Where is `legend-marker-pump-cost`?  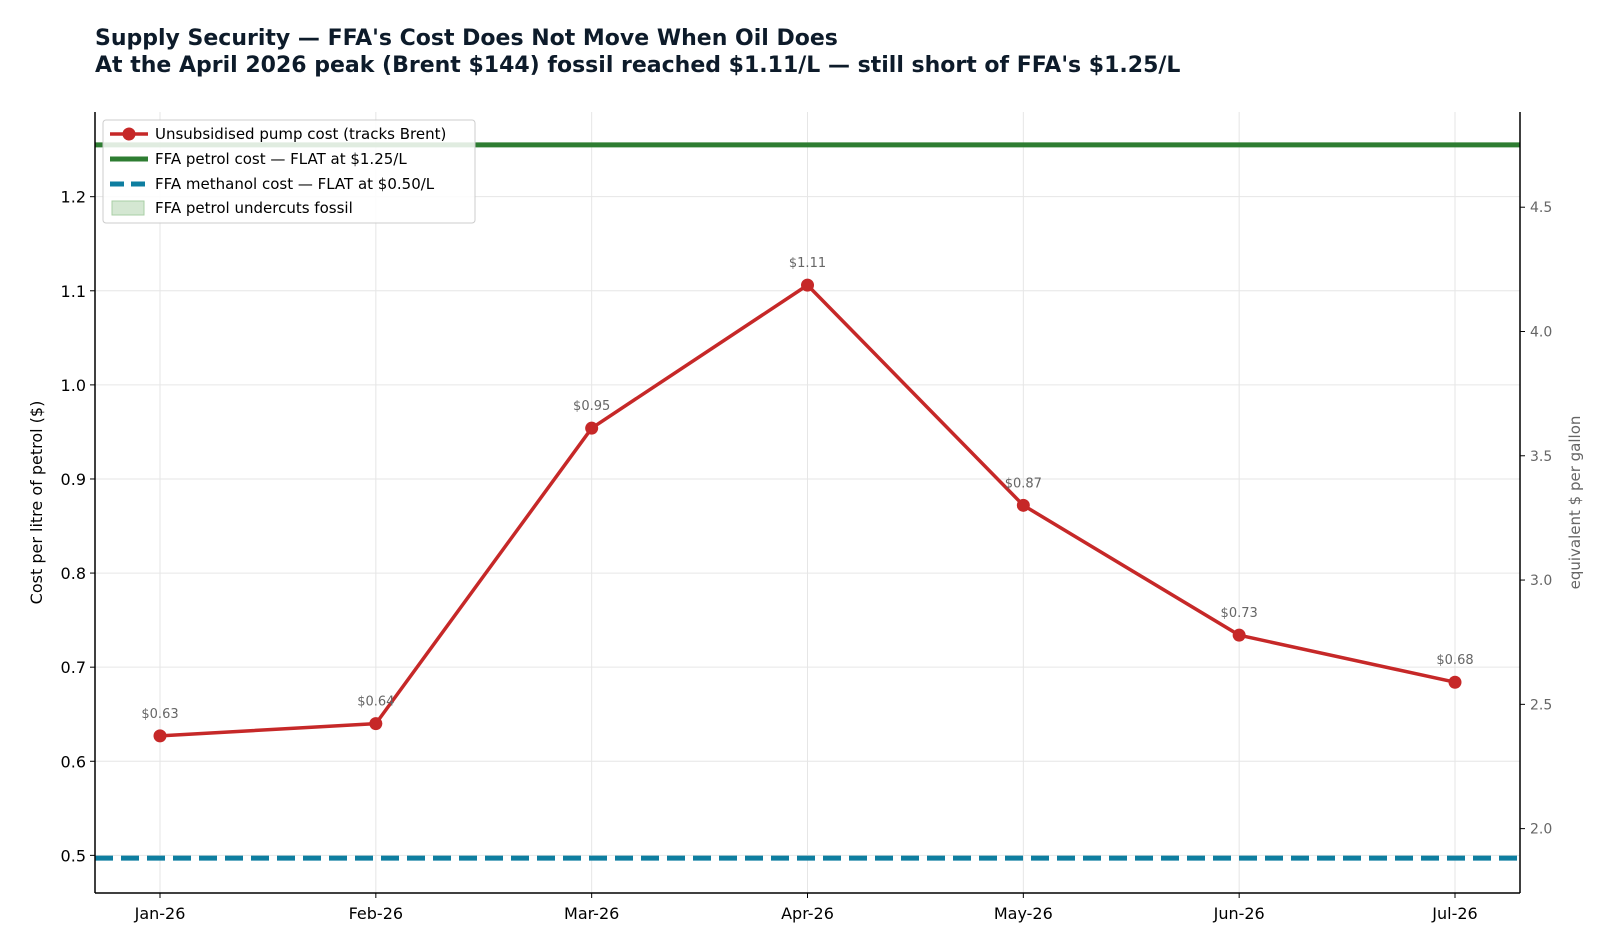 legend-marker-pump-cost is located at coordinates (129, 134).